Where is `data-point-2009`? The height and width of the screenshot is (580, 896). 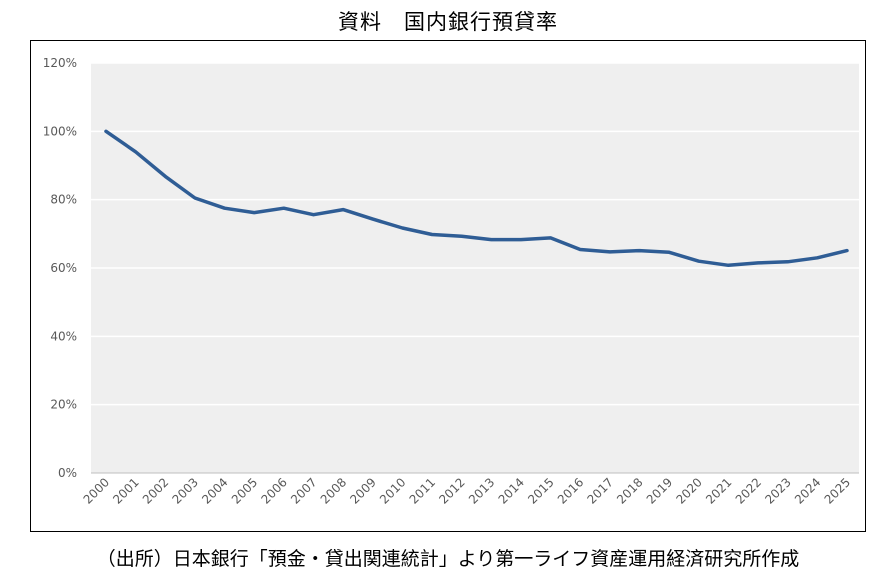
data-point-2009 is located at coordinates (372, 219).